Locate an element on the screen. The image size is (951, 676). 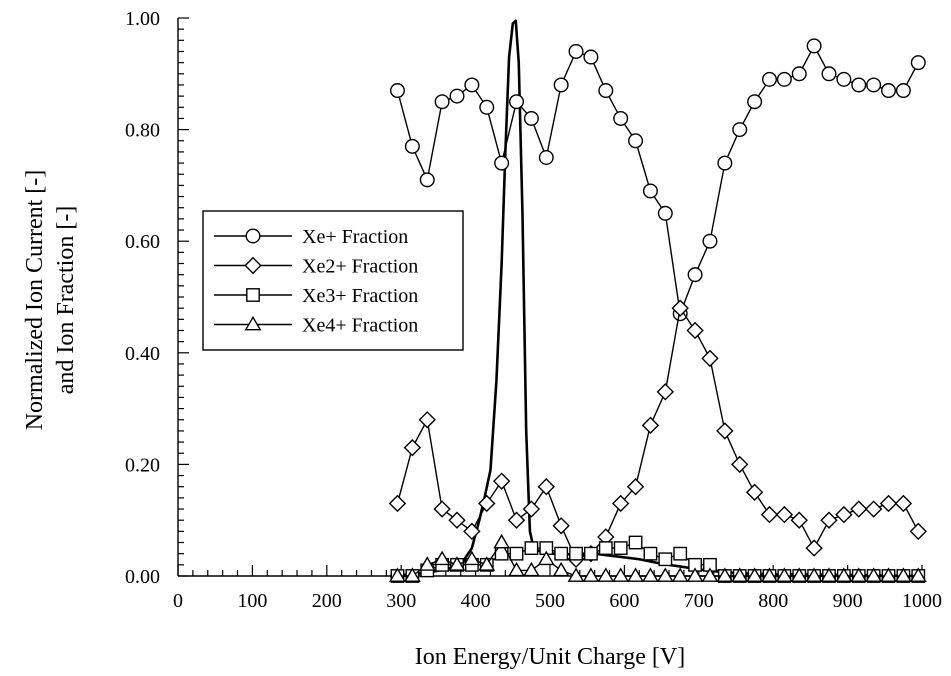
legend-label: Xe+ Fraction is located at coordinates (355, 237).